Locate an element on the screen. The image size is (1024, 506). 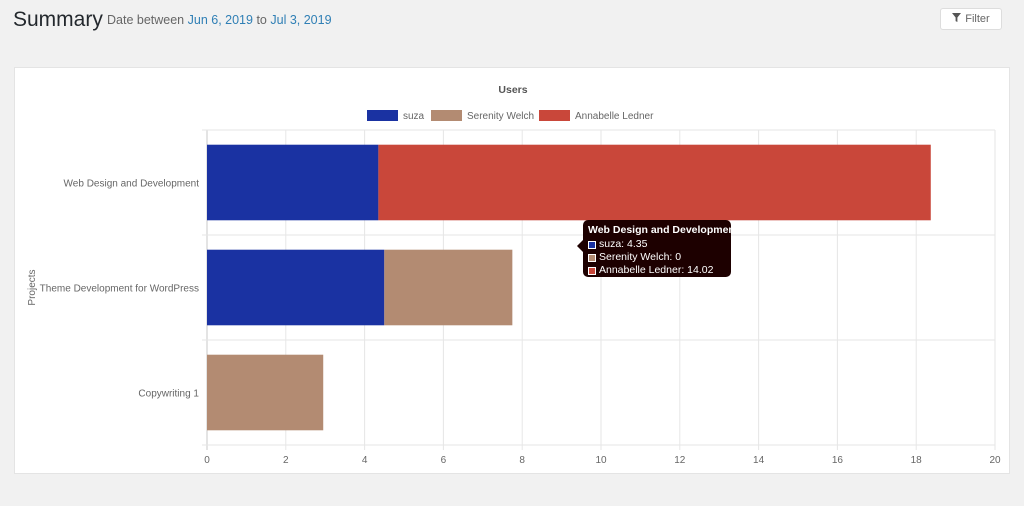
tooltip-row-label: Serenity Welch: 0 is located at coordinates (640, 257).